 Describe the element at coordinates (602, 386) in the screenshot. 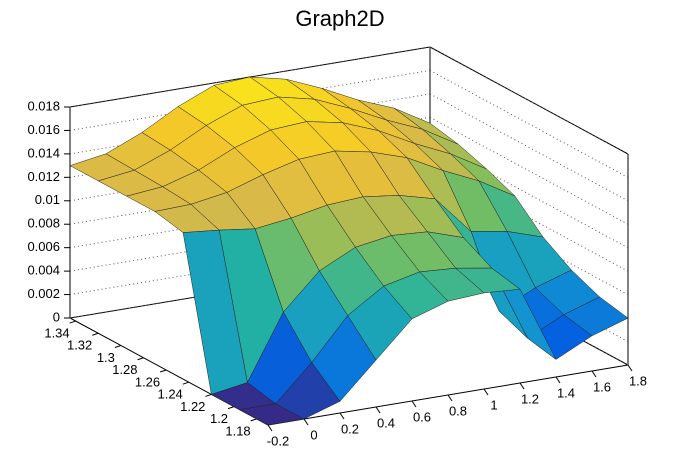

I see `x-tick-label: 1.6` at that location.